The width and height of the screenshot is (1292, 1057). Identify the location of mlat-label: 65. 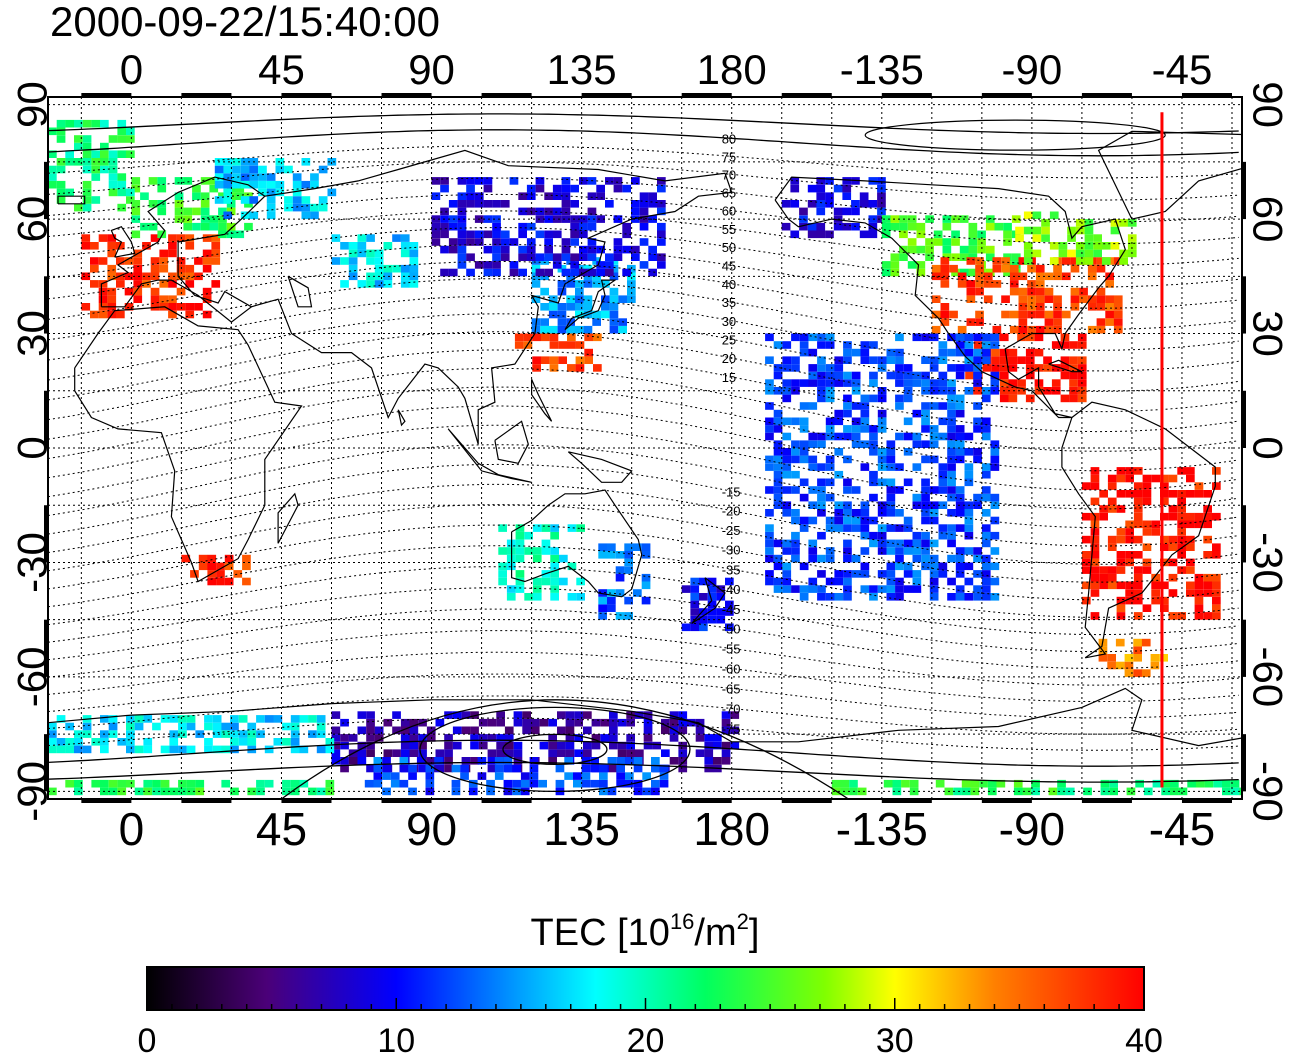
(729, 193).